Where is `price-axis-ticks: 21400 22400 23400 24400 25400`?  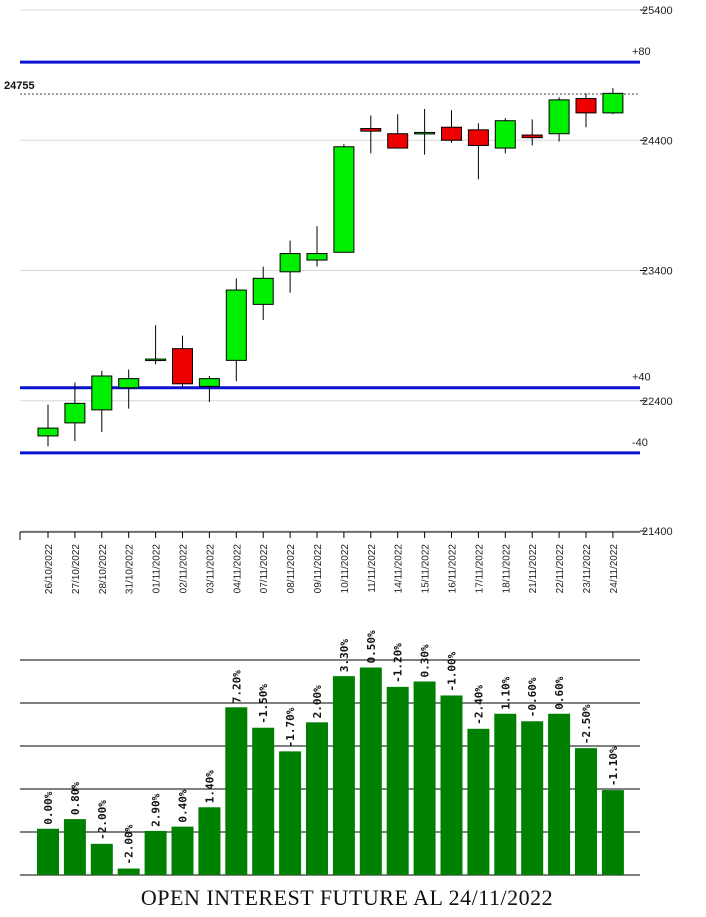
price-axis-ticks: 21400 22400 23400 24400 25400 is located at coordinates (656, 271).